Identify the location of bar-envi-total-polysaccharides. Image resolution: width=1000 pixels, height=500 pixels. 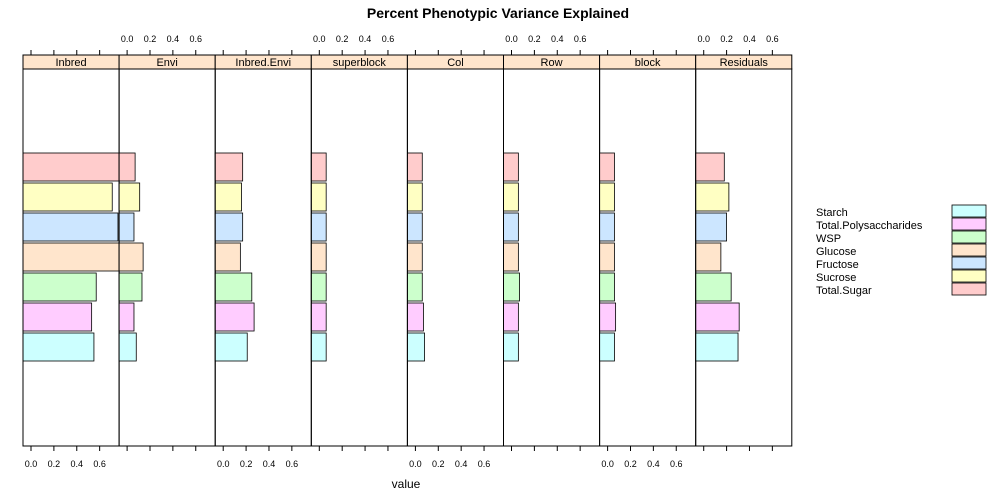
(126, 317).